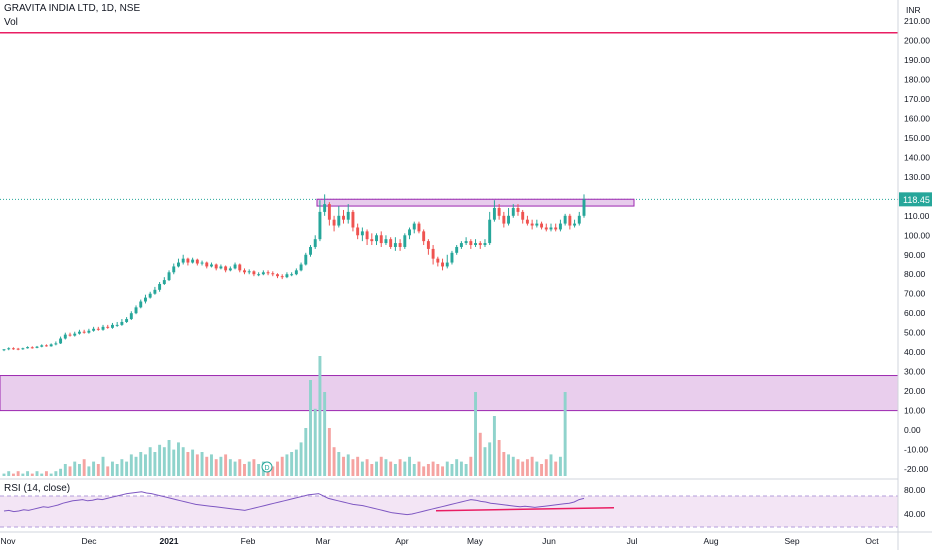  Describe the element at coordinates (917, 79) in the screenshot. I see `price-tick-label: 180.00` at that location.